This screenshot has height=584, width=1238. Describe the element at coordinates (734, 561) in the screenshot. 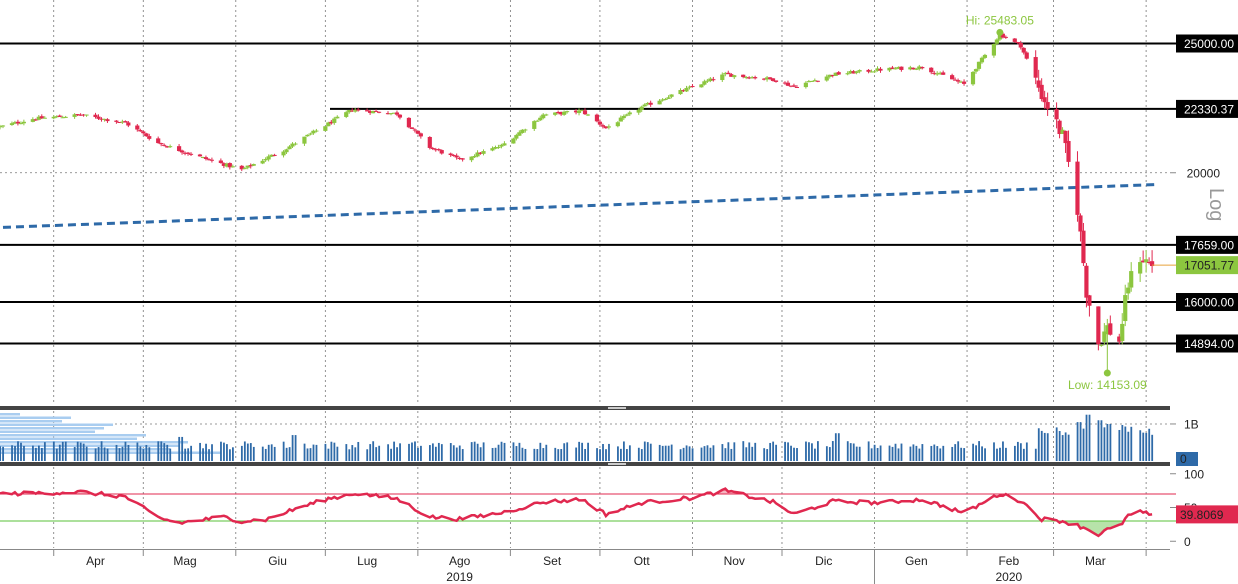

I see `month-label: Nov` at that location.